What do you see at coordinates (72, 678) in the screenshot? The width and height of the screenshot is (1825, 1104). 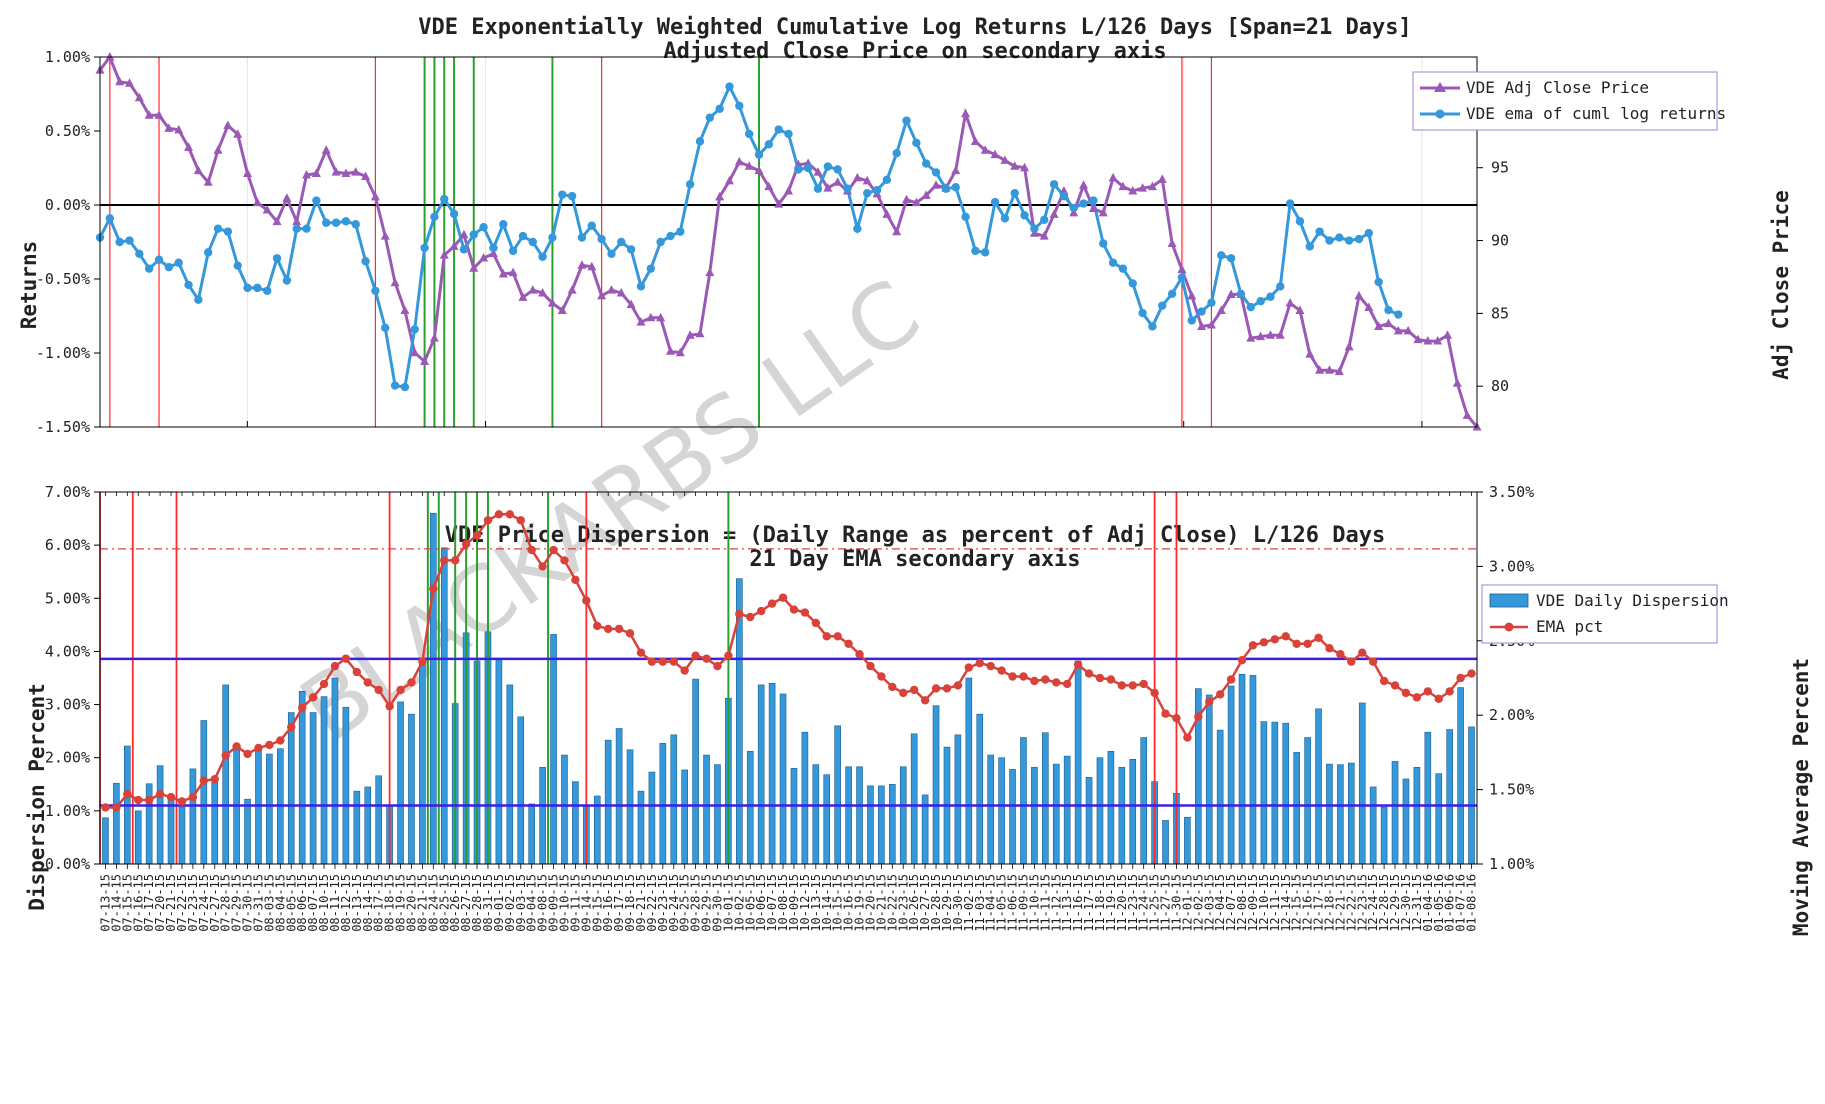 I see `bottom-y-ticks: 7.00% 6.00% 5.00% 4.00% 3.00% 2.00% 1.00% 0.00%` at bounding box center [72, 678].